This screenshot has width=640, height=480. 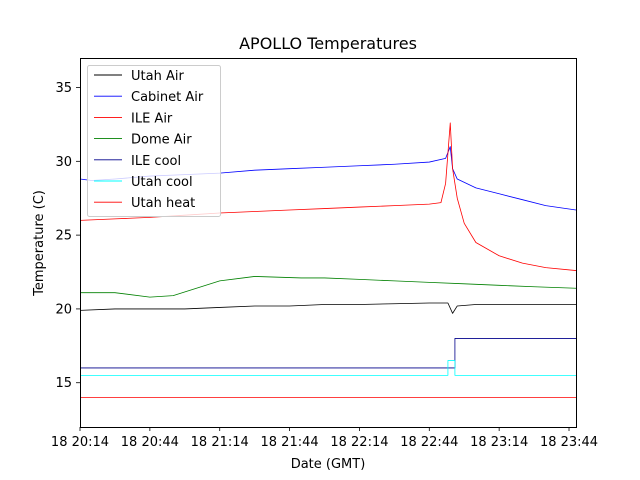 What do you see at coordinates (150, 442) in the screenshot?
I see `x-tick-label: 18 20:44` at bounding box center [150, 442].